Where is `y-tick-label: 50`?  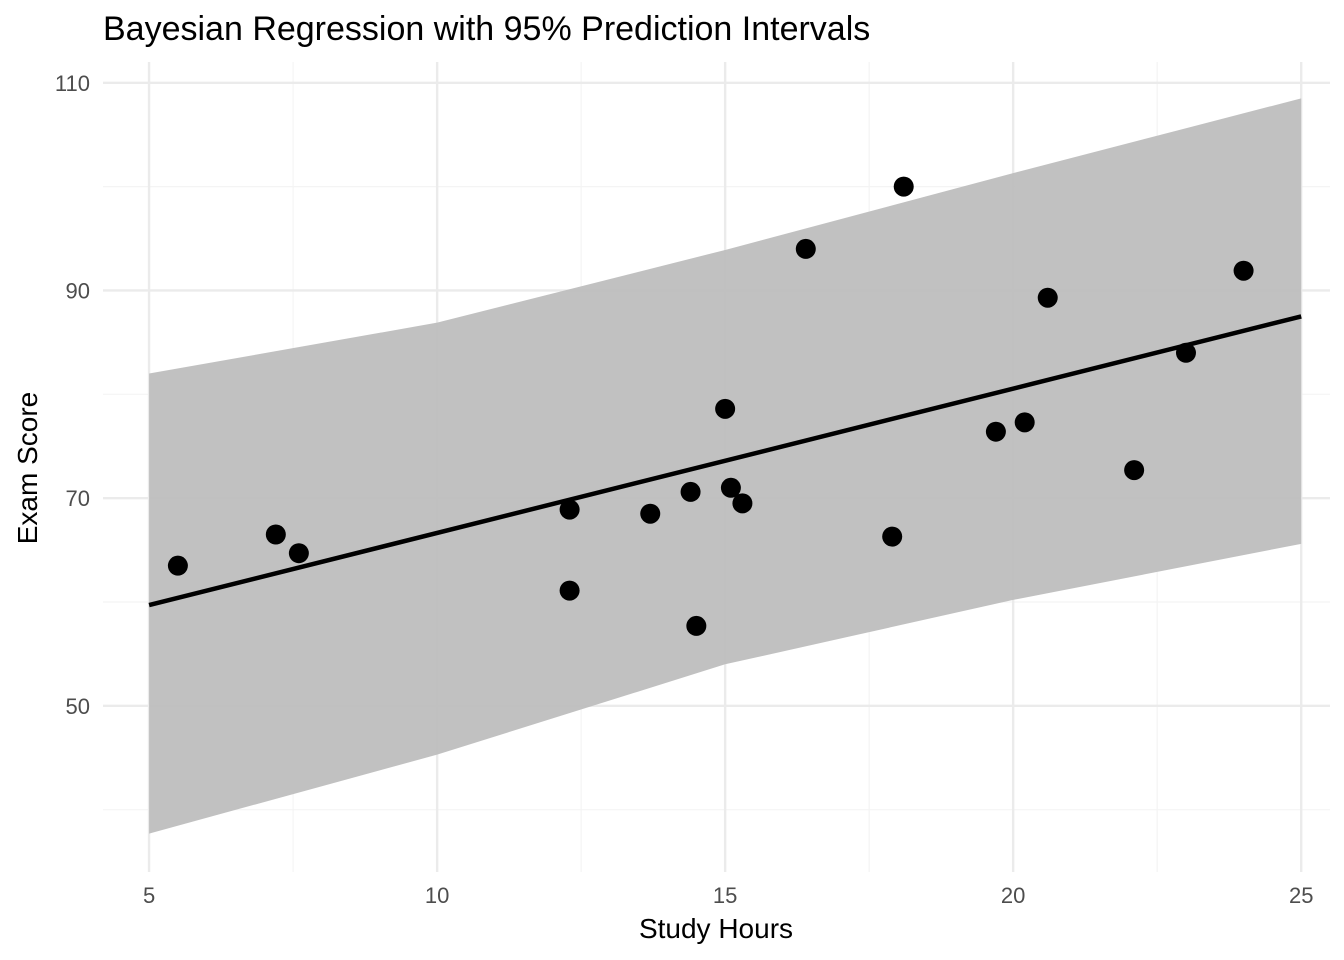 y-tick-label: 50 is located at coordinates (78, 706).